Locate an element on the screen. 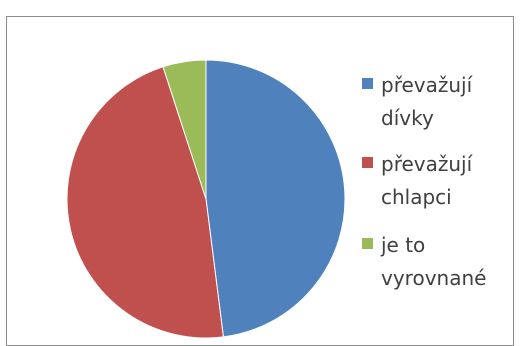  legend-swatch-vyrovnane is located at coordinates (367, 243).